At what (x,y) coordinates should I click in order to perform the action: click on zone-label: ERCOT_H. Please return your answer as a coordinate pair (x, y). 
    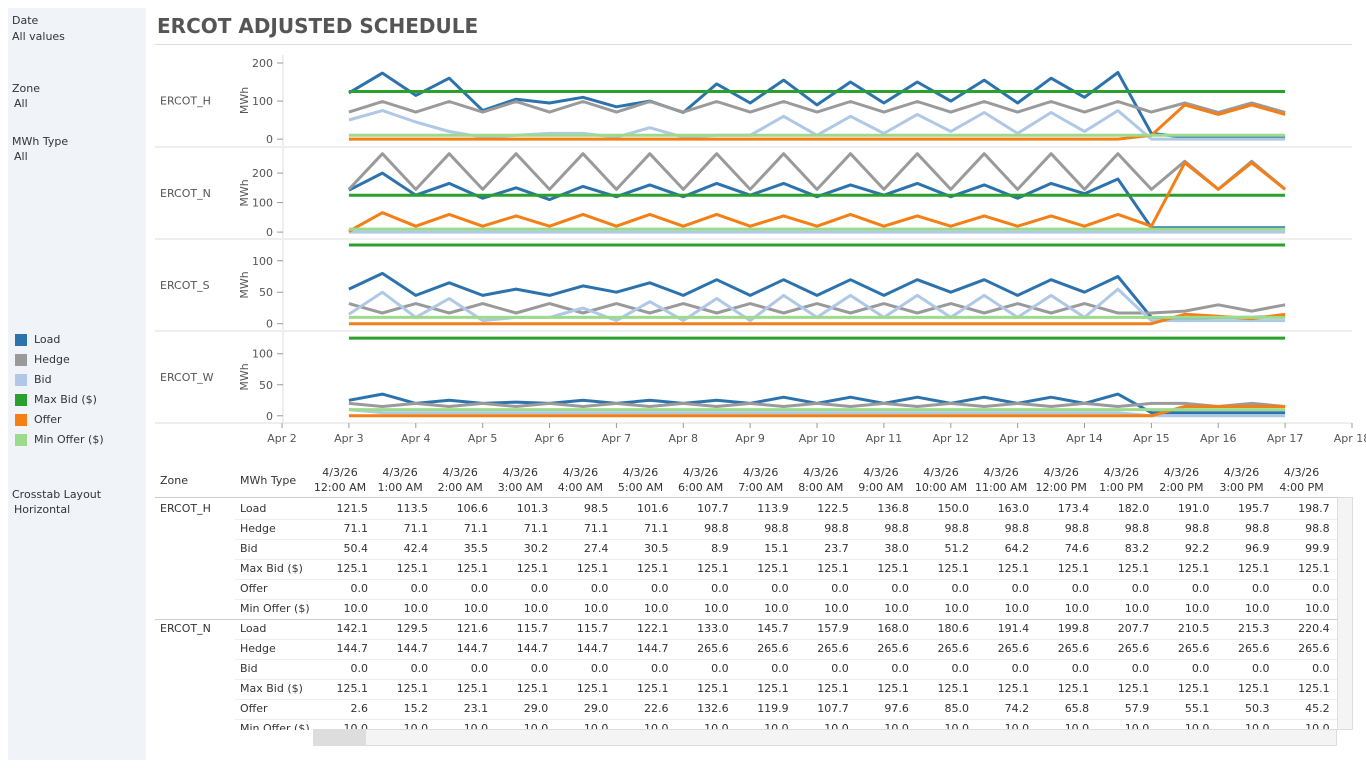
    Looking at the image, I should click on (185, 508).